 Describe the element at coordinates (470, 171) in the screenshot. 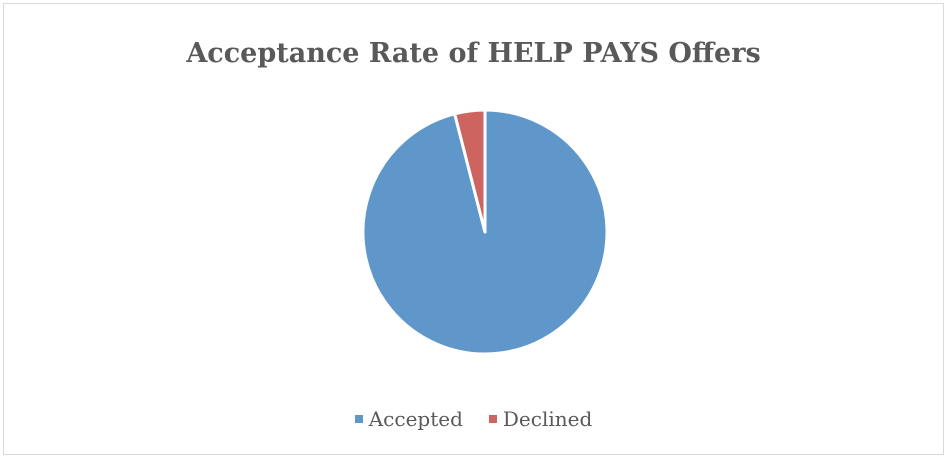

I see `pie-slice-declined` at that location.